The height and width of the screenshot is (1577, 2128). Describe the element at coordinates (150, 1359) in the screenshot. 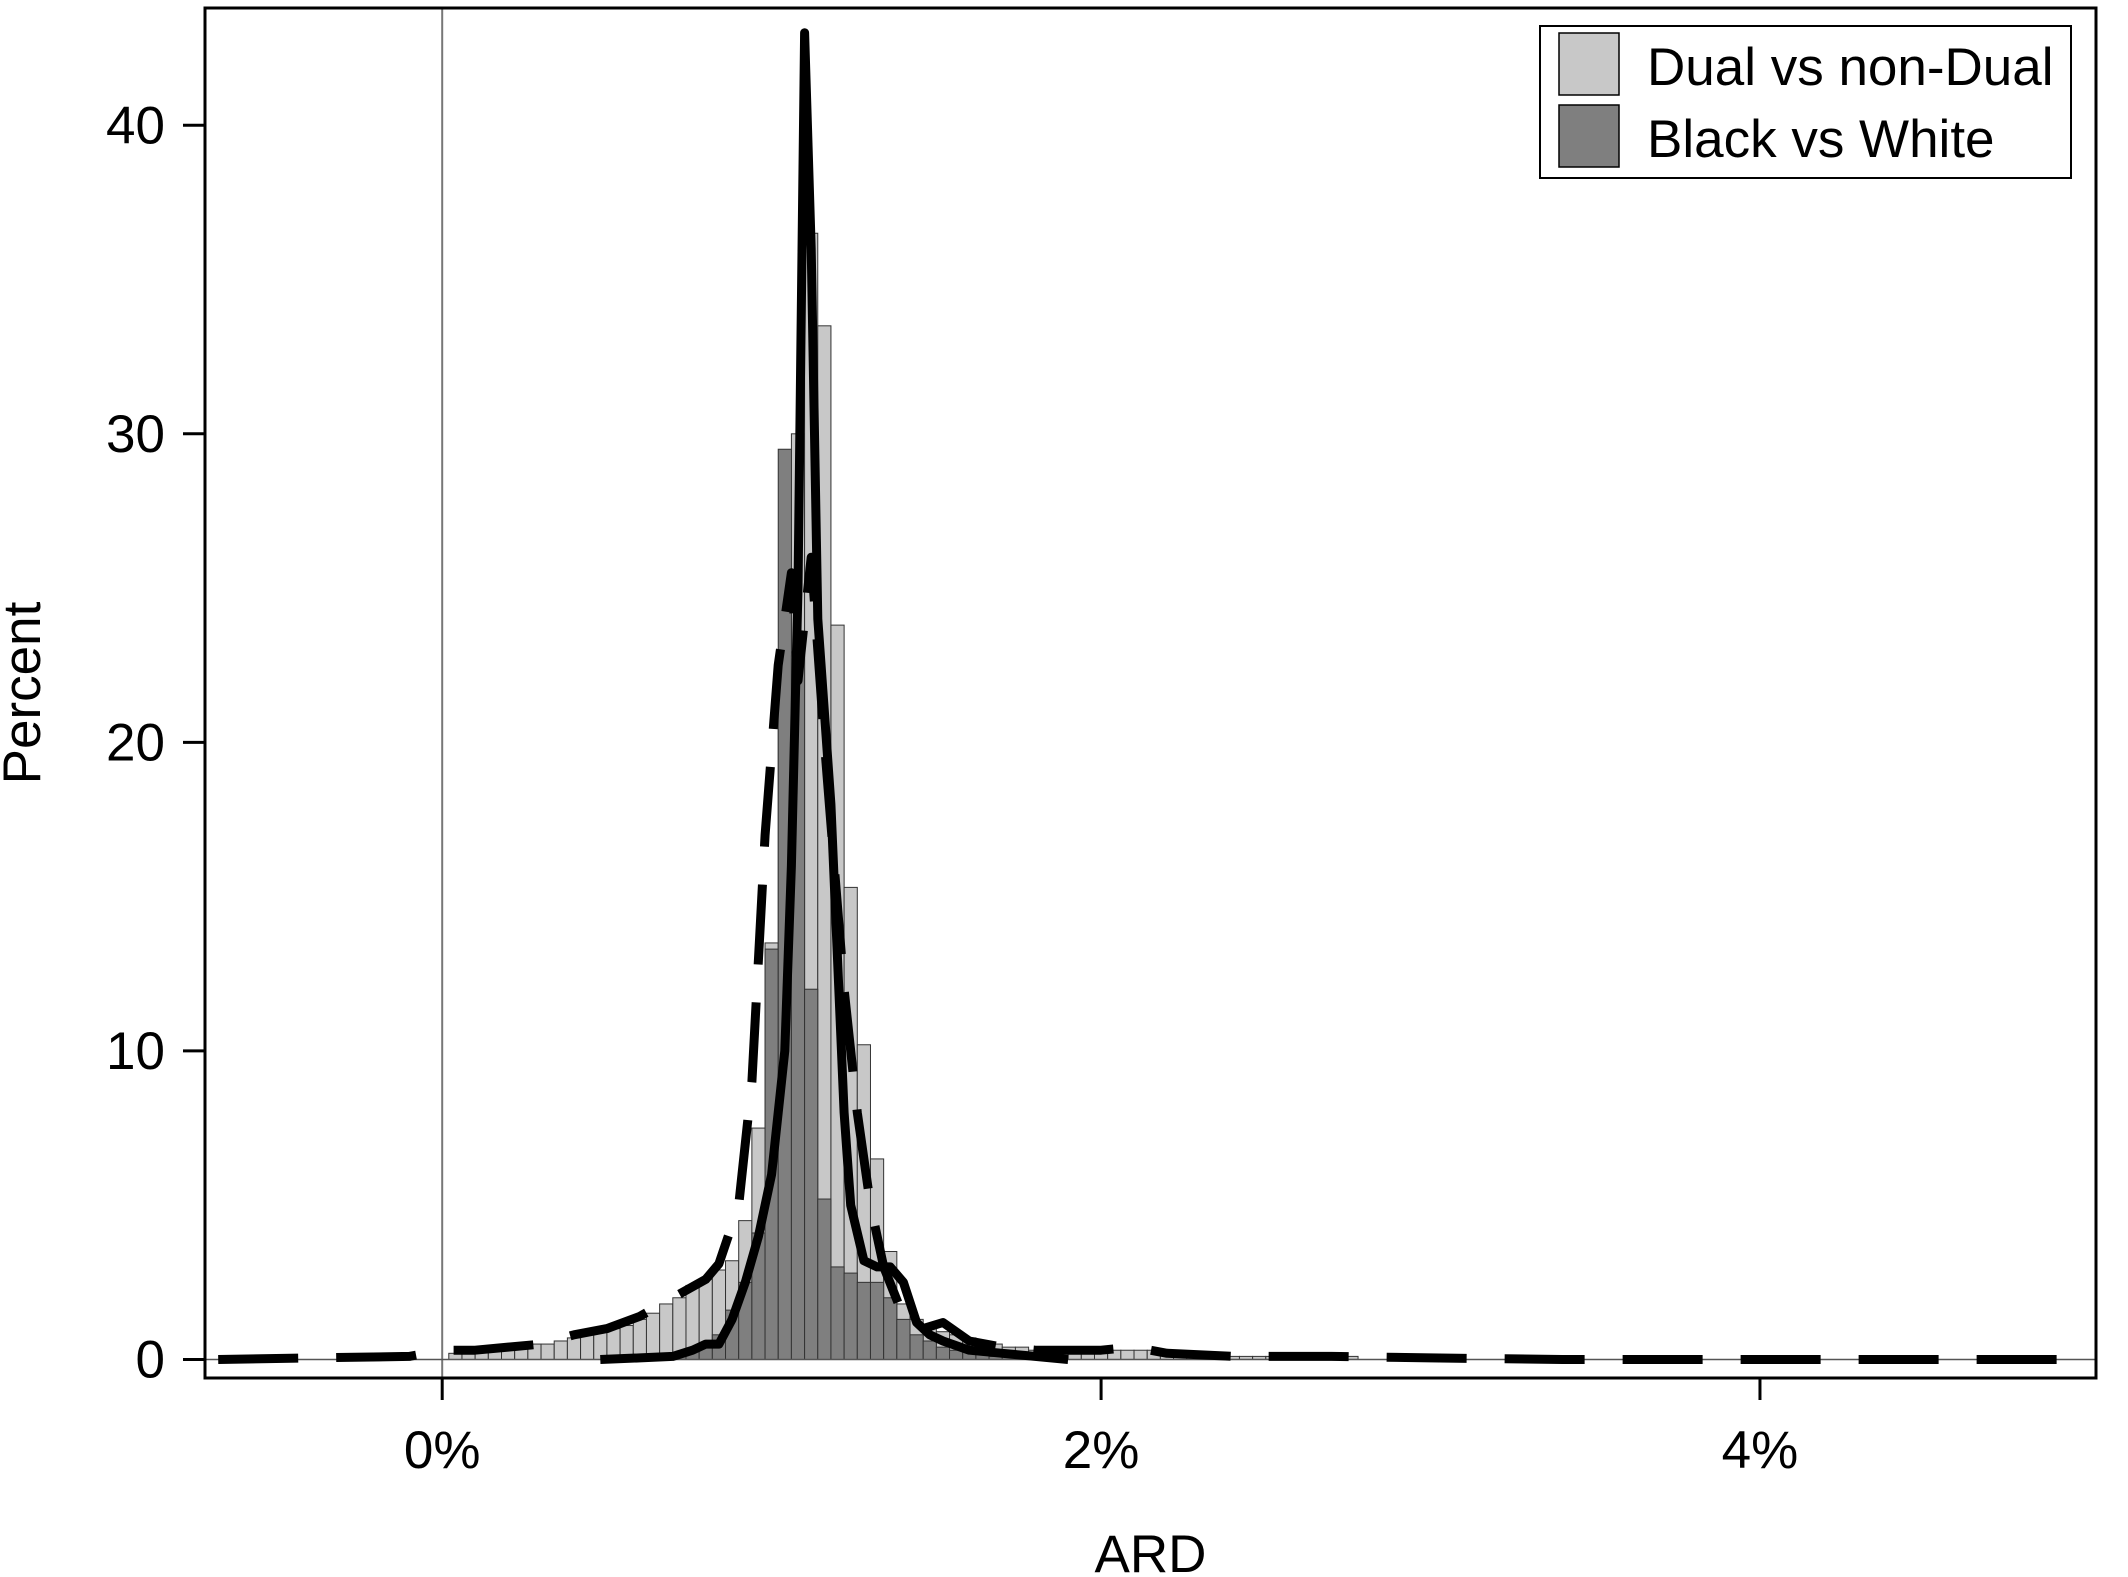

I see `y-tick-label: 0` at that location.